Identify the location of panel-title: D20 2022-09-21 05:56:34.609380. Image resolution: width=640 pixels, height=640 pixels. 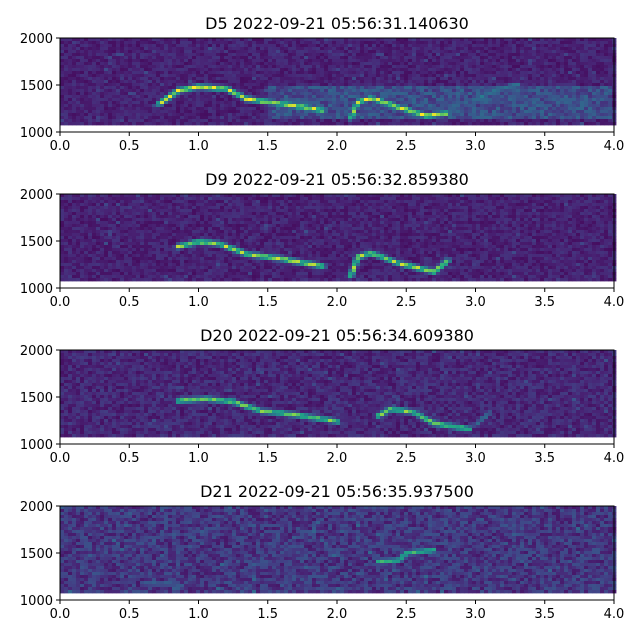
(337, 335).